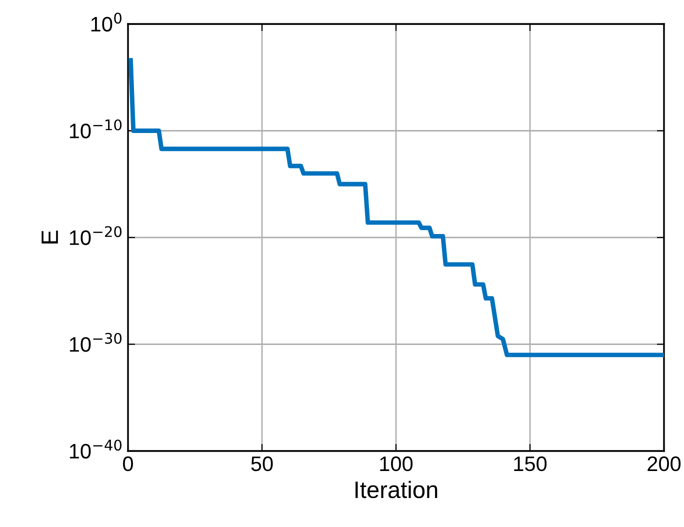  Describe the element at coordinates (128, 464) in the screenshot. I see `x-tick-label: 0` at that location.